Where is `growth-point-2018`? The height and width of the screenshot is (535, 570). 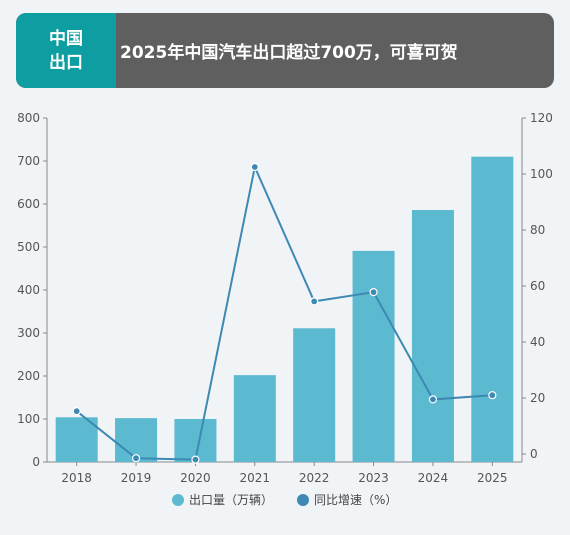
growth-point-2018 is located at coordinates (76, 411).